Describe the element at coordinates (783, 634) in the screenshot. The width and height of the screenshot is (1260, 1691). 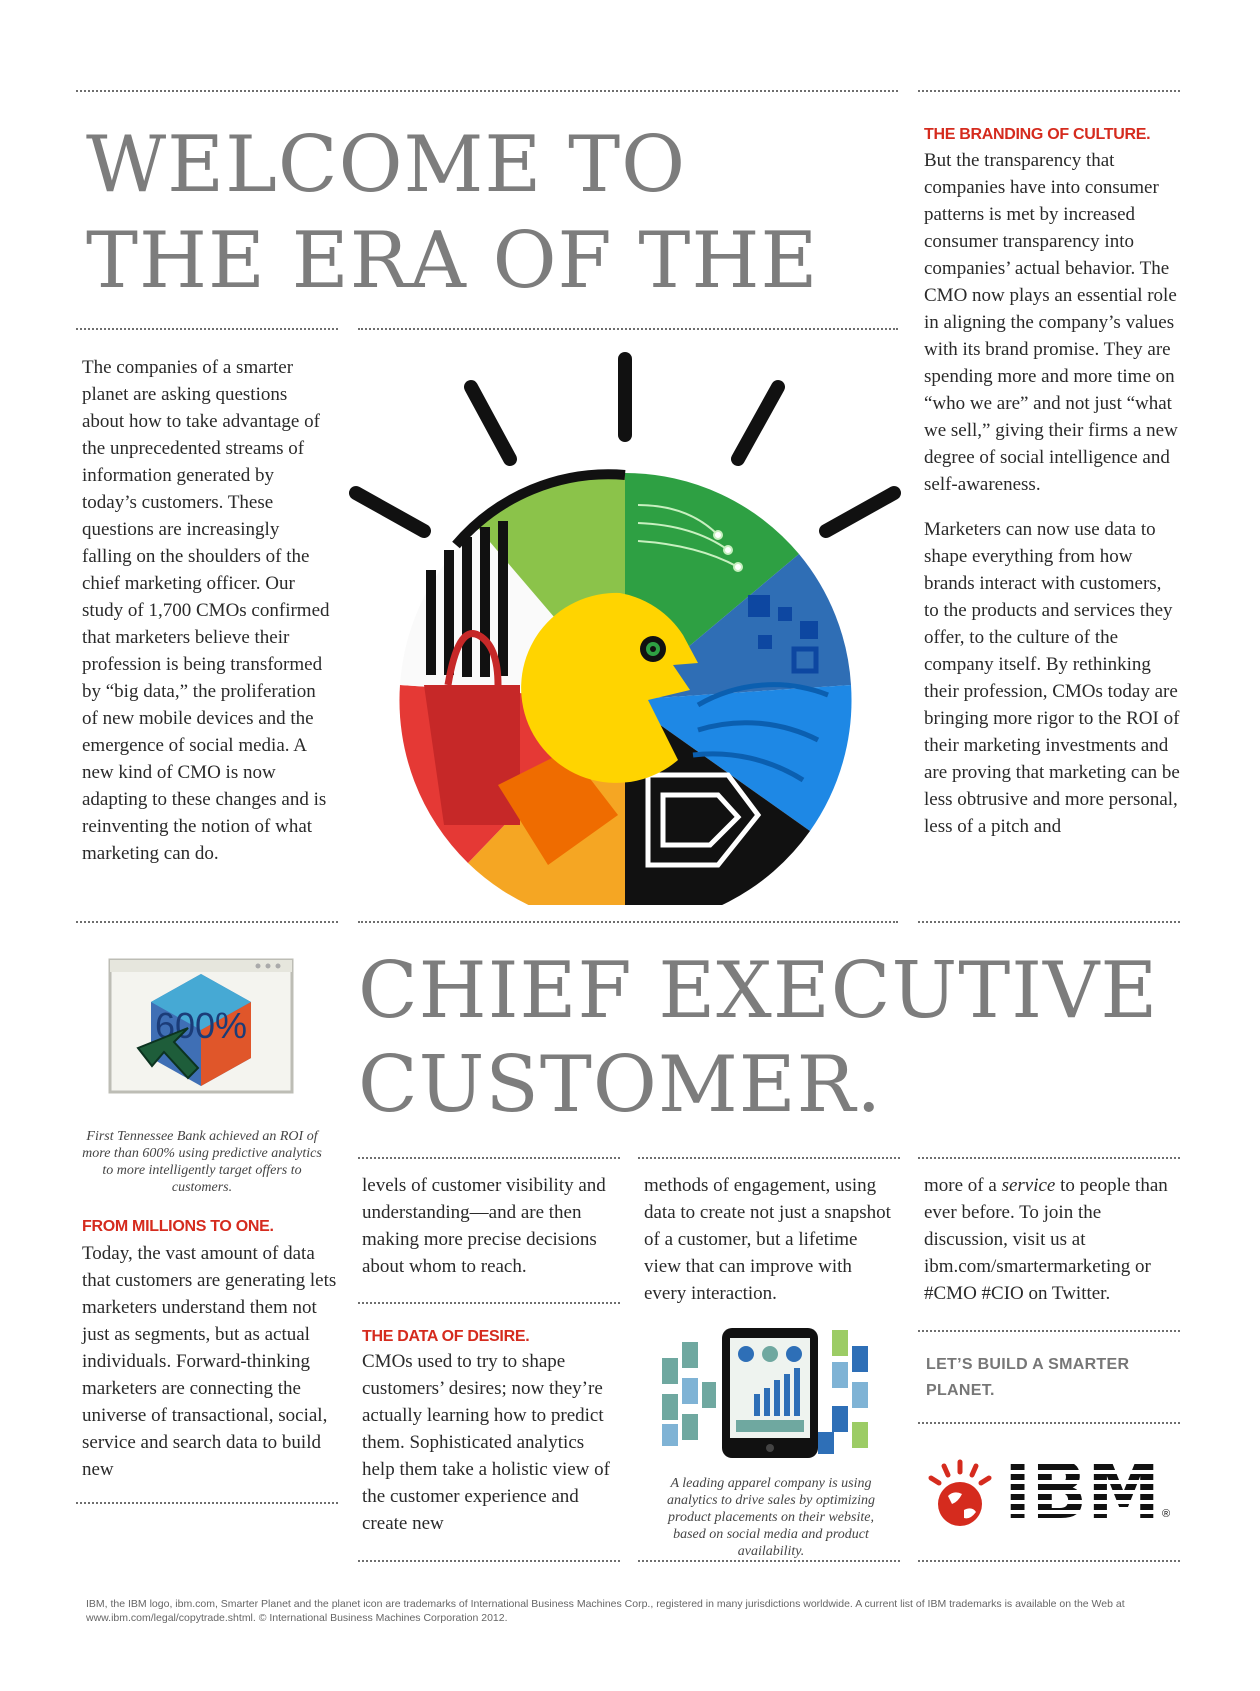
I see `qr-pattern` at that location.